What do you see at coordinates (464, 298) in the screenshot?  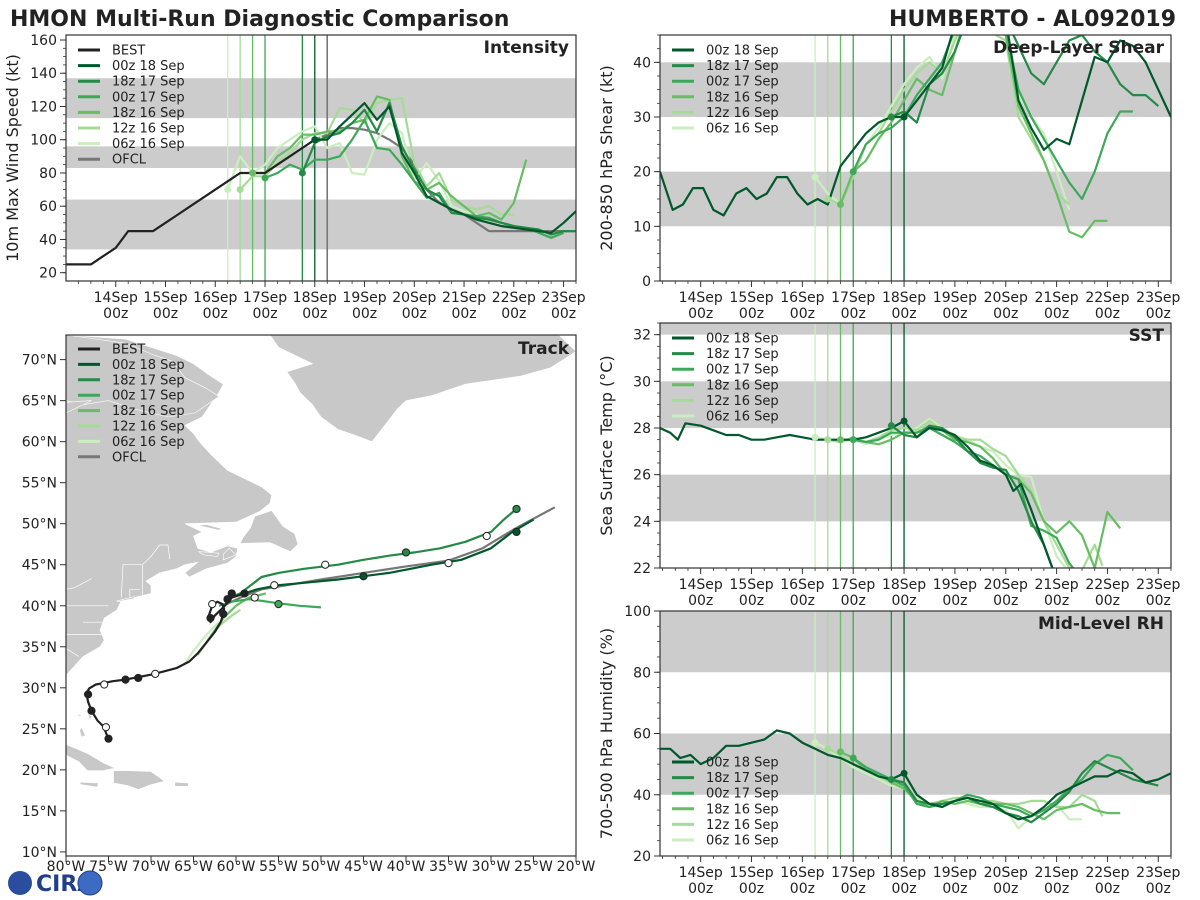 I see `x-tick-day: 21Sep` at bounding box center [464, 298].